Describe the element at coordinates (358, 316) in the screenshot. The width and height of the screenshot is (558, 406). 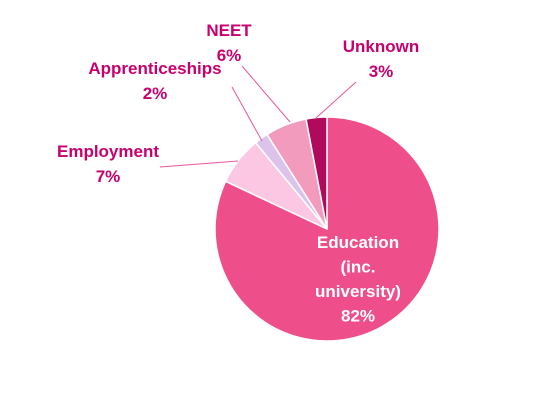
I see `slice-percent: 82%` at that location.